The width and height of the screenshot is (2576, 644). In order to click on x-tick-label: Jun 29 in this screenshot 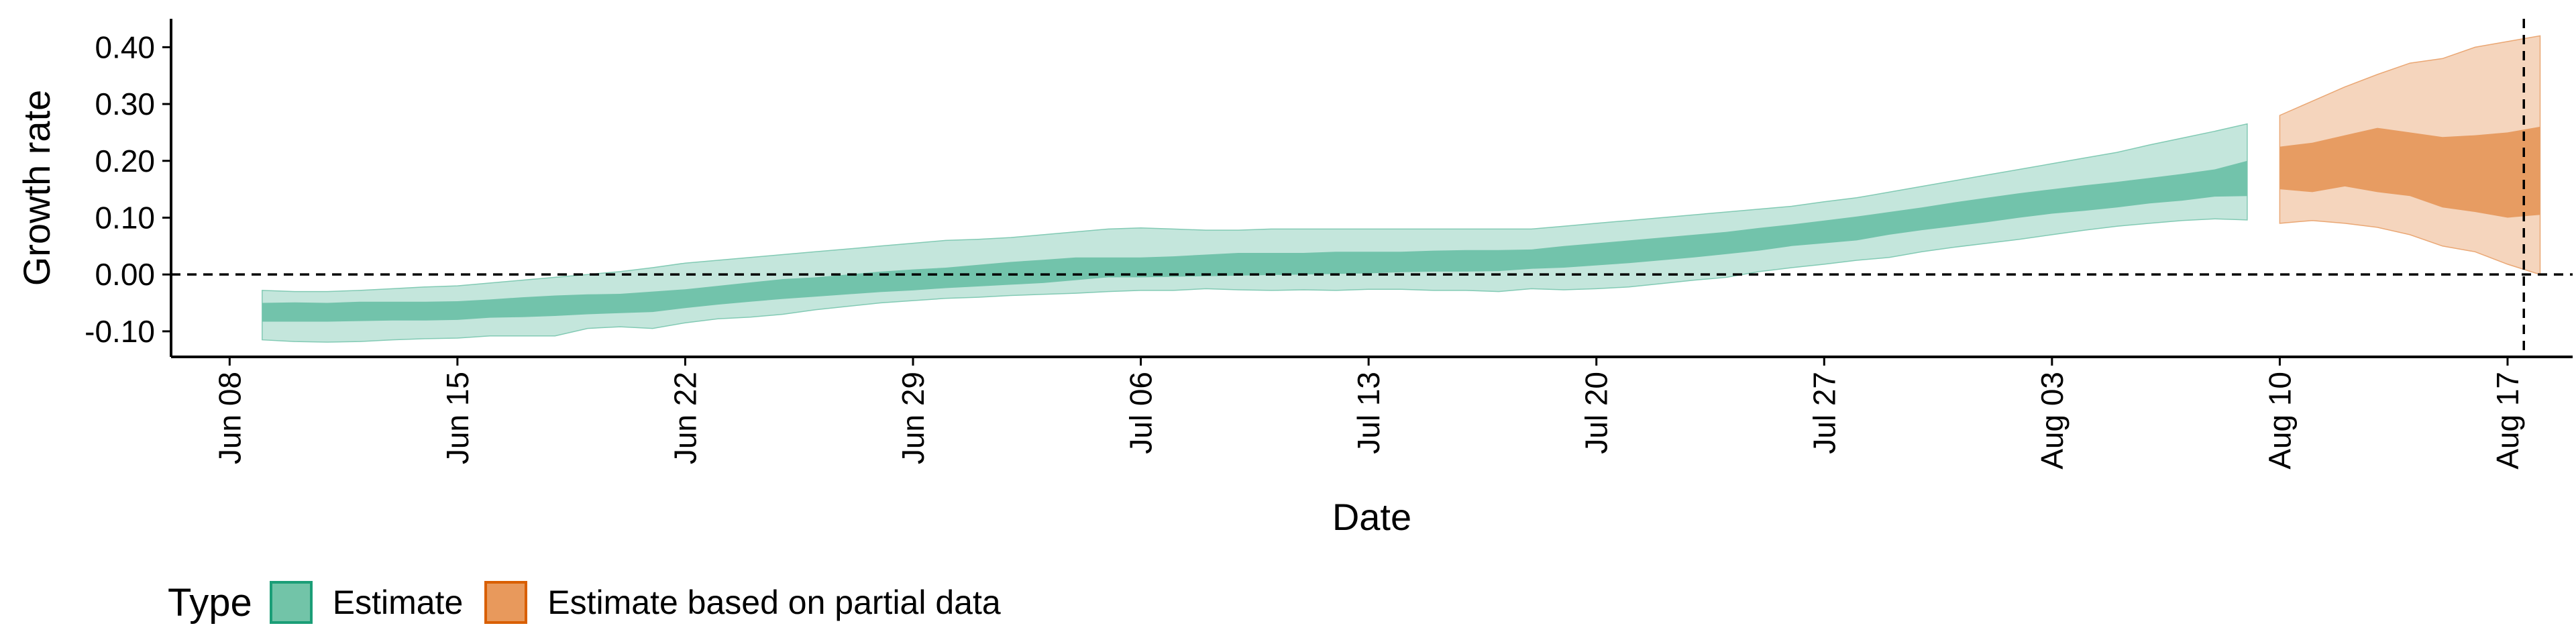, I will do `click(913, 418)`.